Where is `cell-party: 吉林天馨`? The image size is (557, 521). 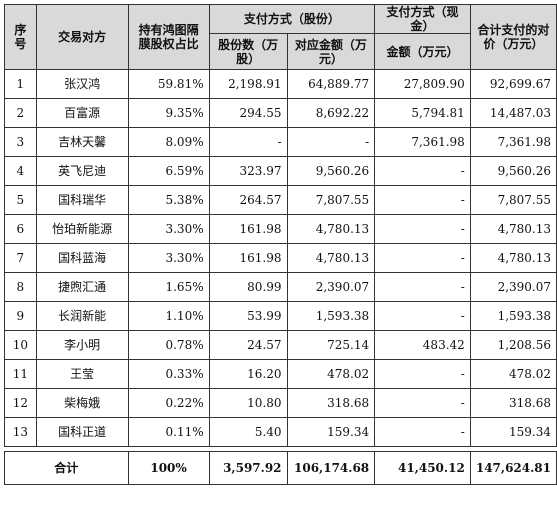 cell-party: 吉林天馨 is located at coordinates (82, 142).